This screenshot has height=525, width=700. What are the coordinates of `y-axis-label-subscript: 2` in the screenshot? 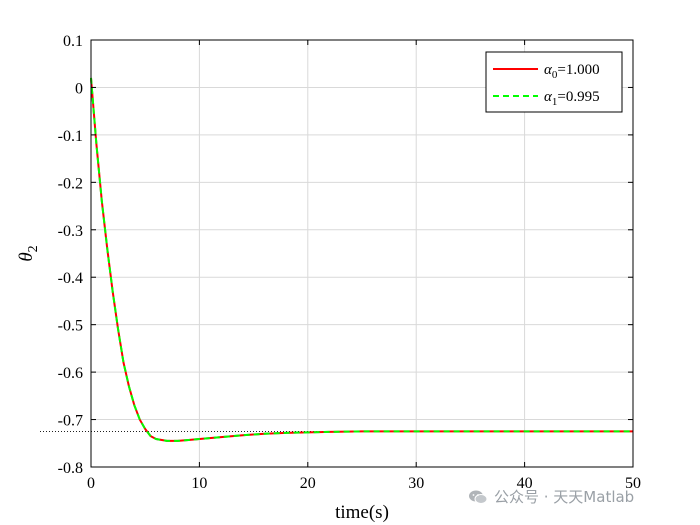 It's located at (33, 248).